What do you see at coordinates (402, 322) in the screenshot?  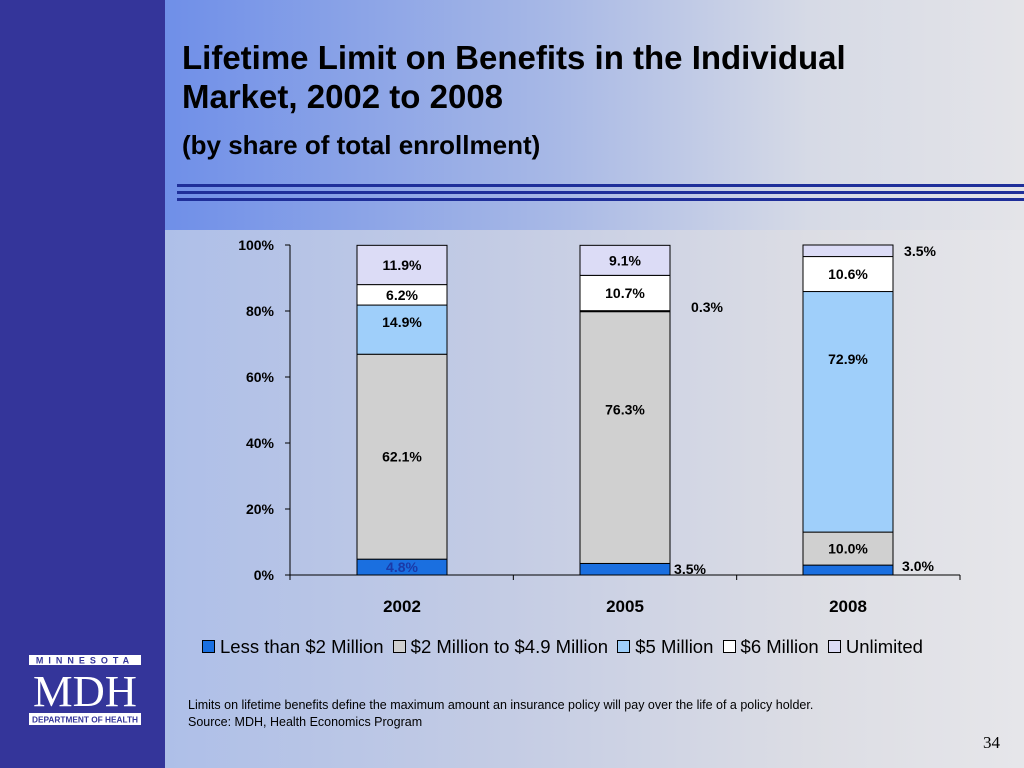 I see `data-label: 14.9%` at bounding box center [402, 322].